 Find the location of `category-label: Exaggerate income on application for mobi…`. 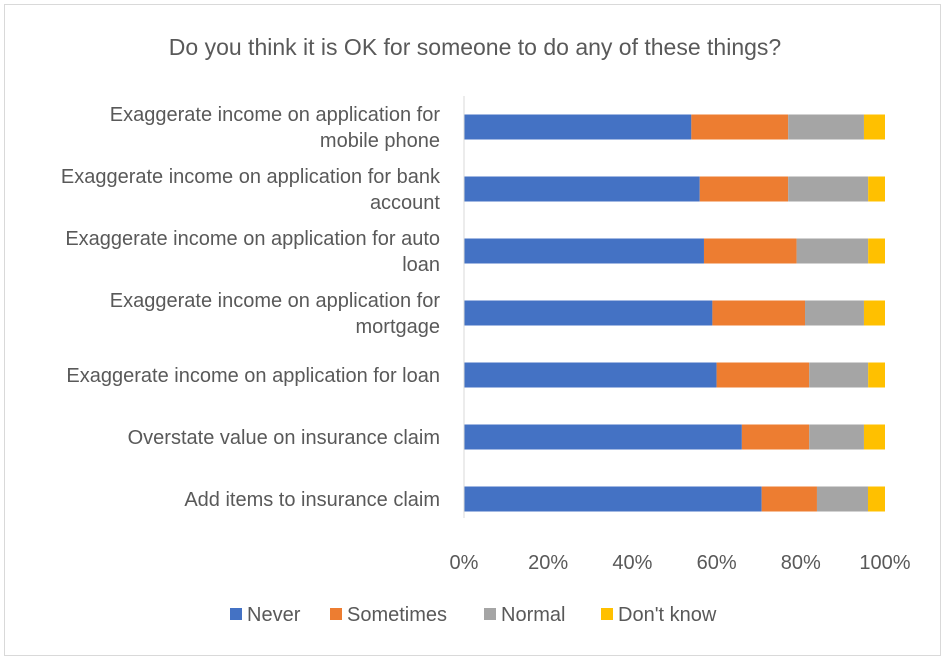

category-label: Exaggerate income on application for mobi… is located at coordinates (275, 128).